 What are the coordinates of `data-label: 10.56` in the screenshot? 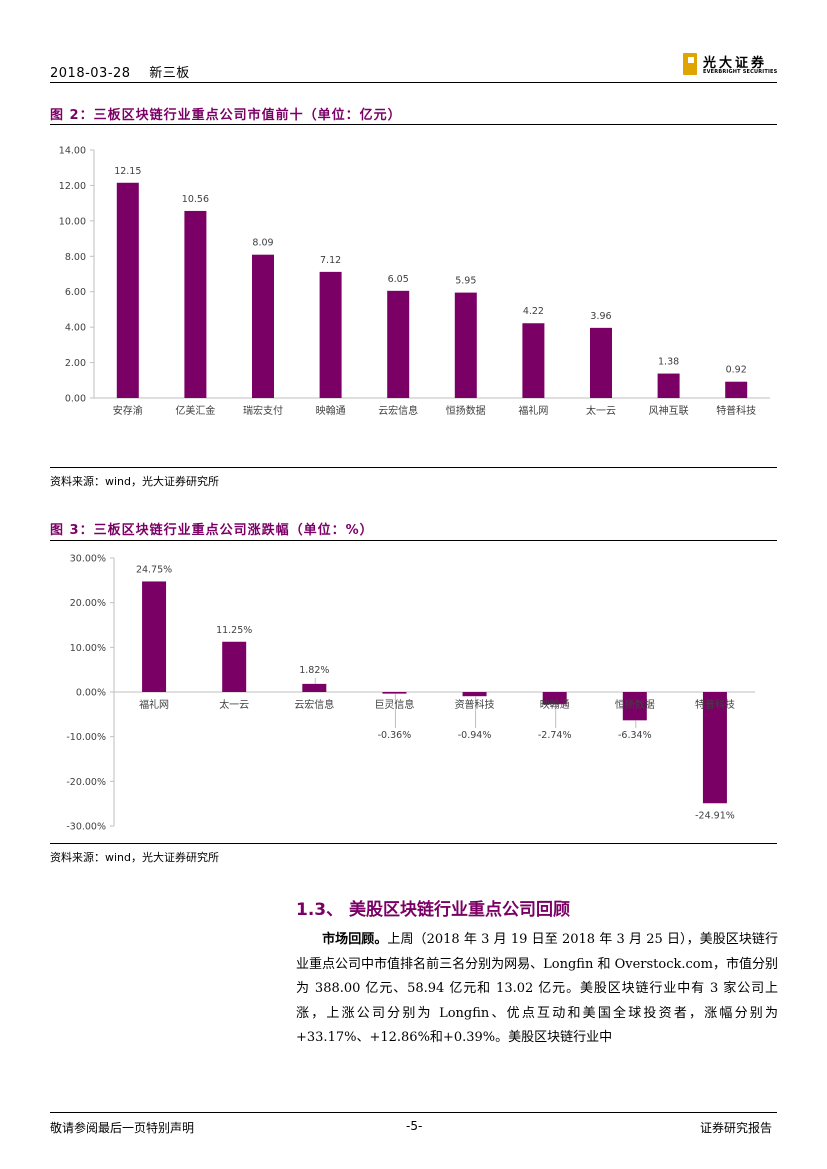 It's located at (195, 199).